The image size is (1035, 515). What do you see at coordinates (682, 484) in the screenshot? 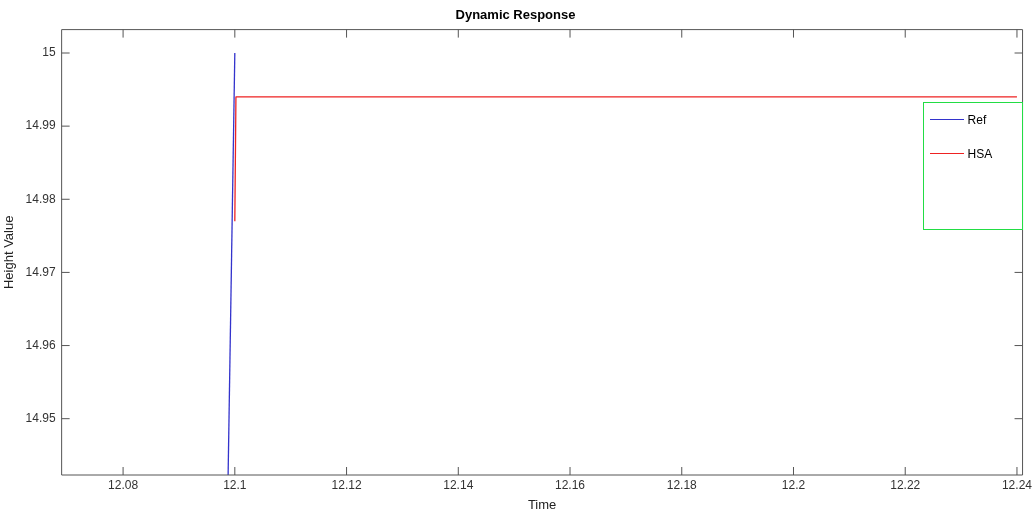
I see `x-tick-label: 12.18` at bounding box center [682, 484].